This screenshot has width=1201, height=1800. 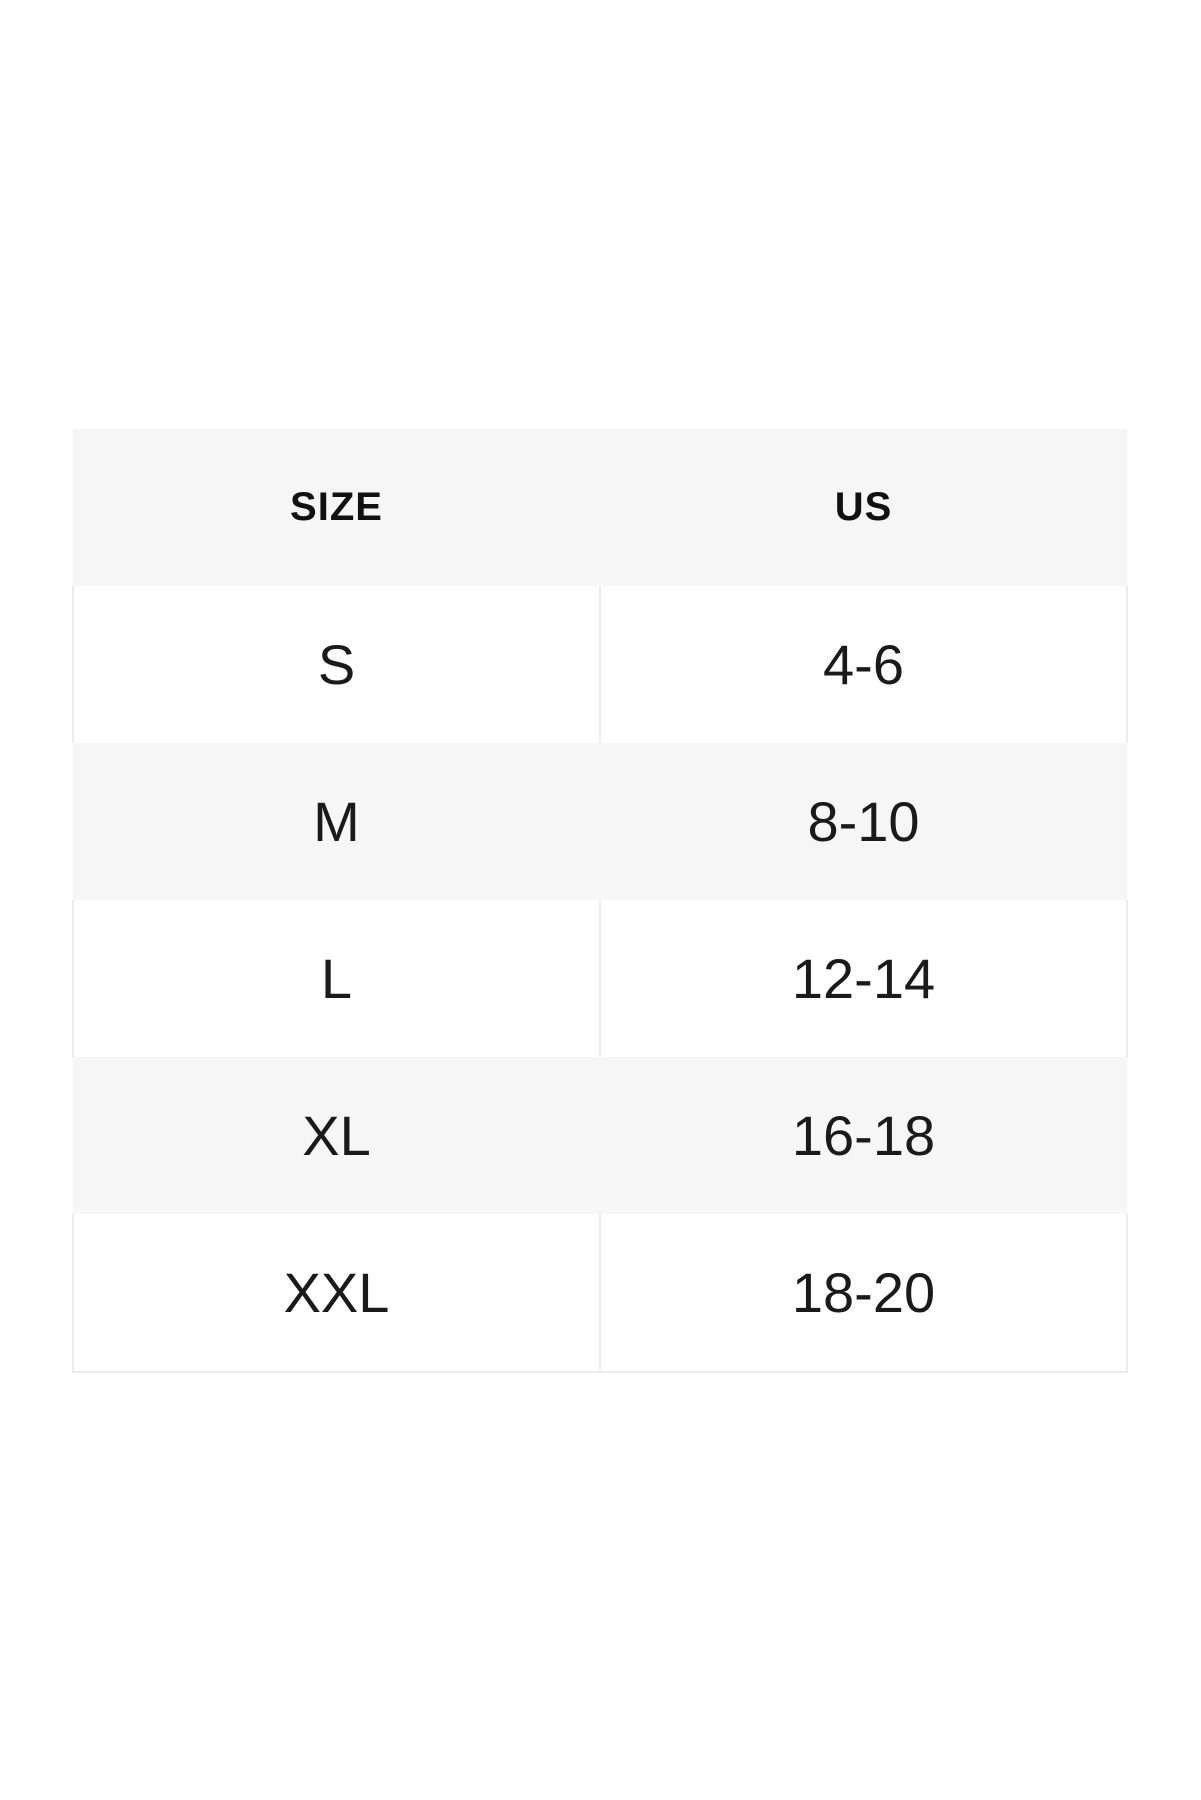 What do you see at coordinates (863, 664) in the screenshot?
I see `us-cell: 4-6` at bounding box center [863, 664].